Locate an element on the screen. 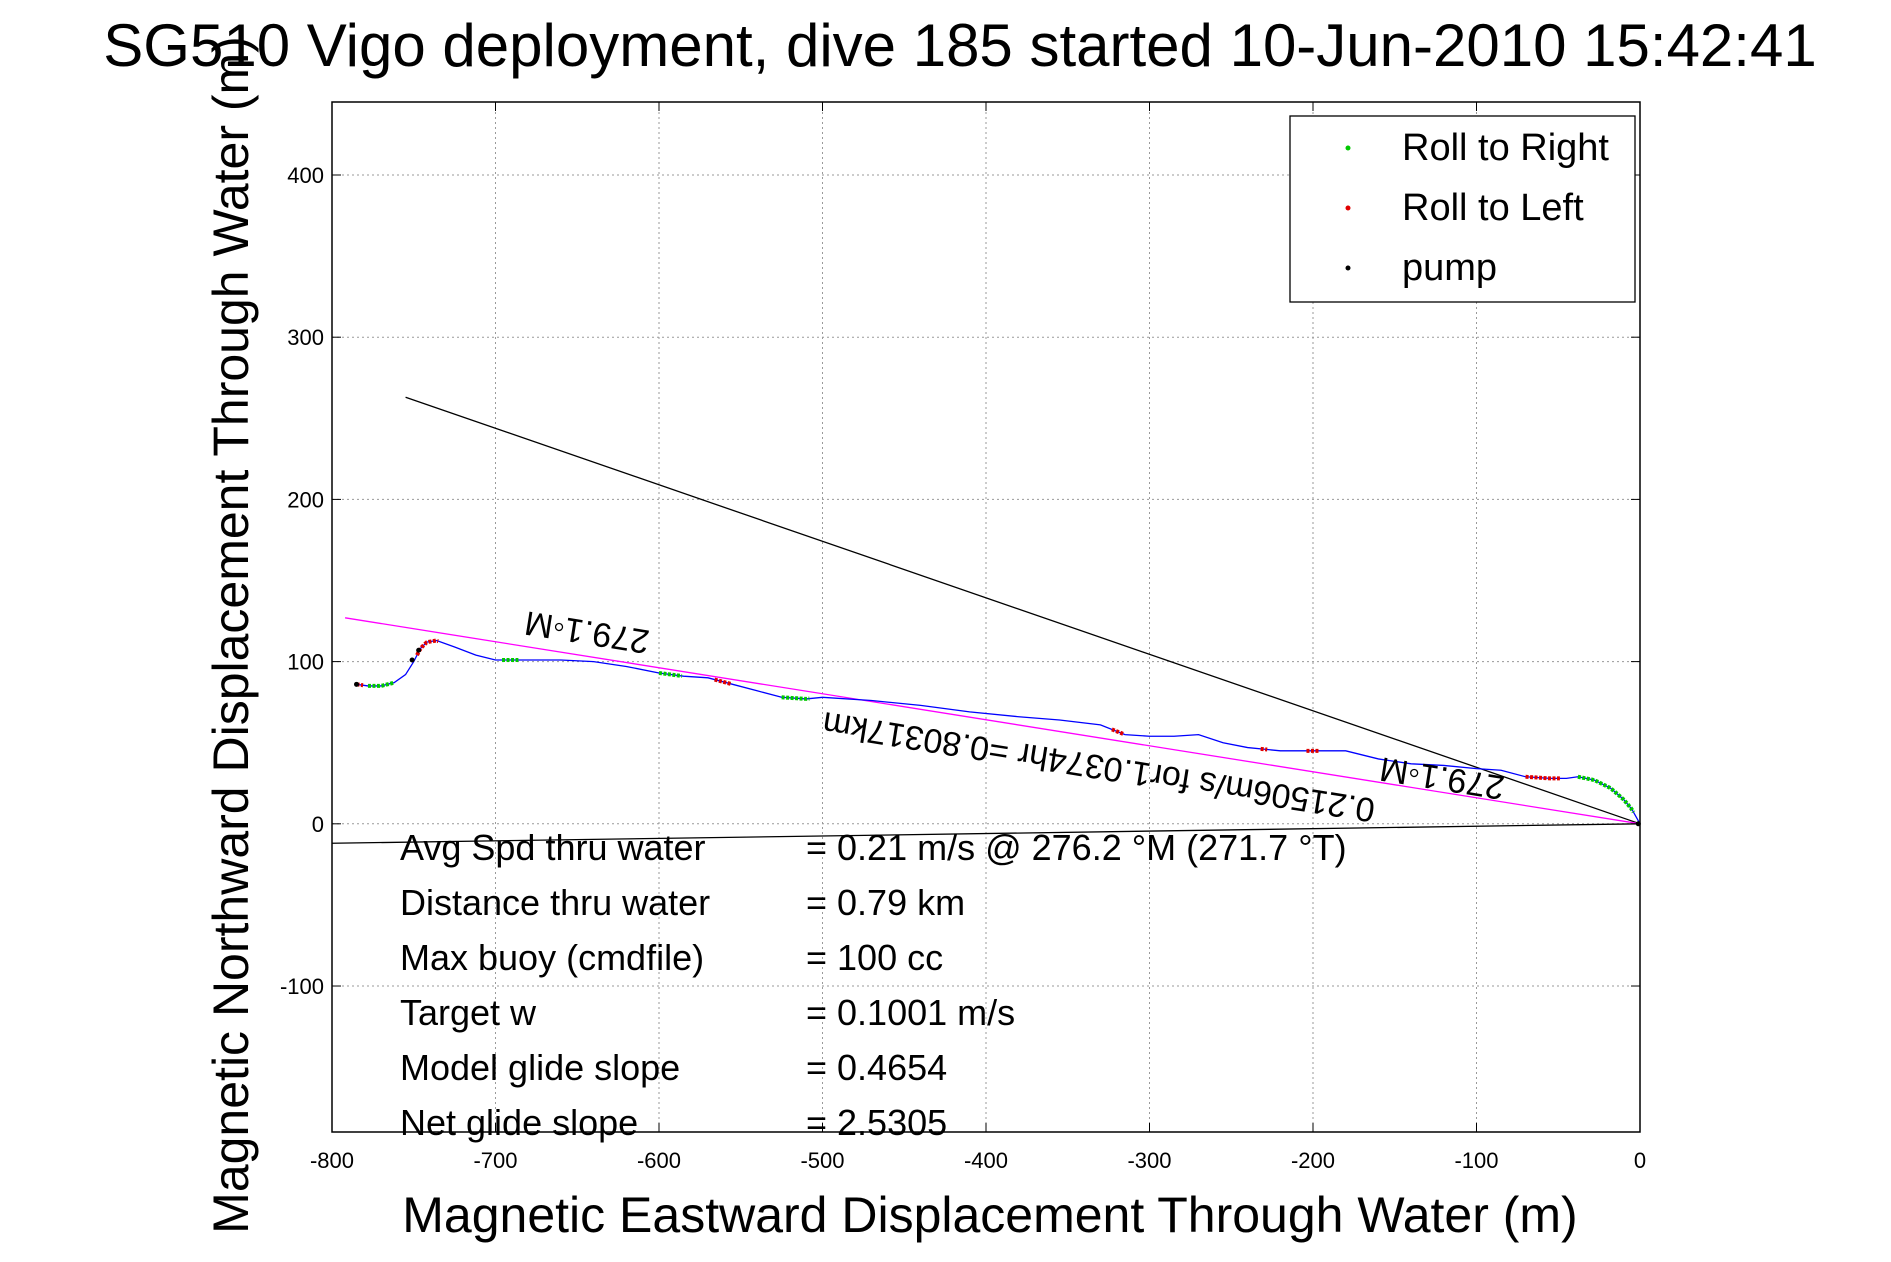 The height and width of the screenshot is (1262, 1891). x-tick-label: 0 is located at coordinates (1640, 1160).